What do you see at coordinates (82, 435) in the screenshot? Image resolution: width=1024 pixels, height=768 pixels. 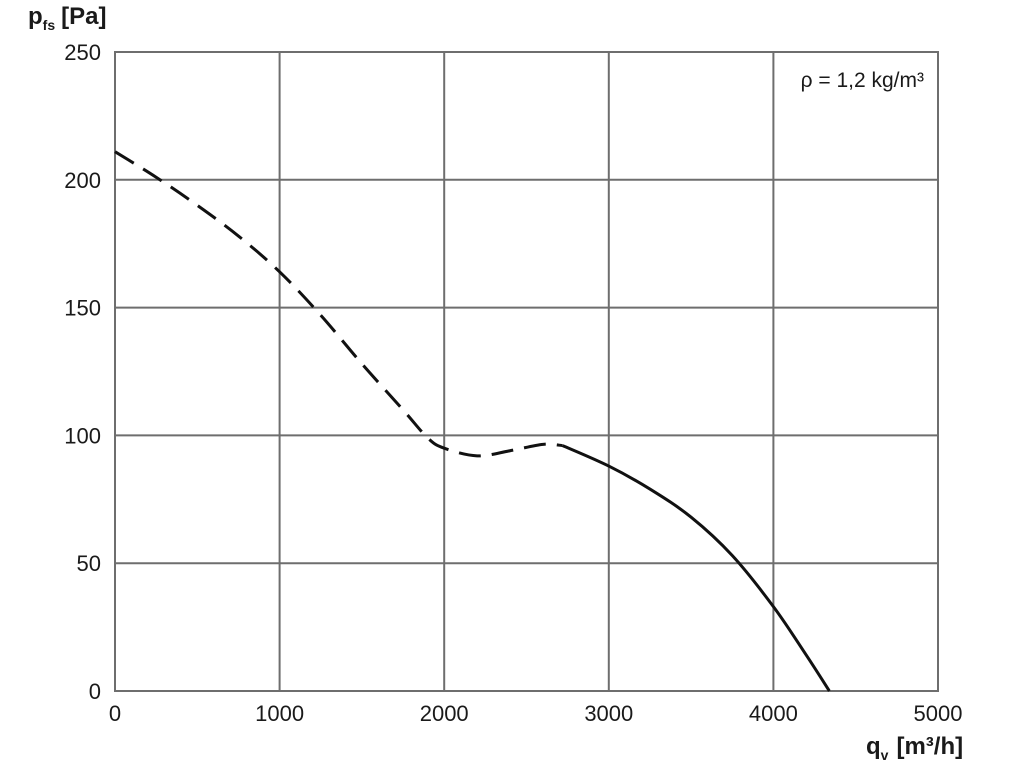 I see `y-tick-label: 100` at bounding box center [82, 435].